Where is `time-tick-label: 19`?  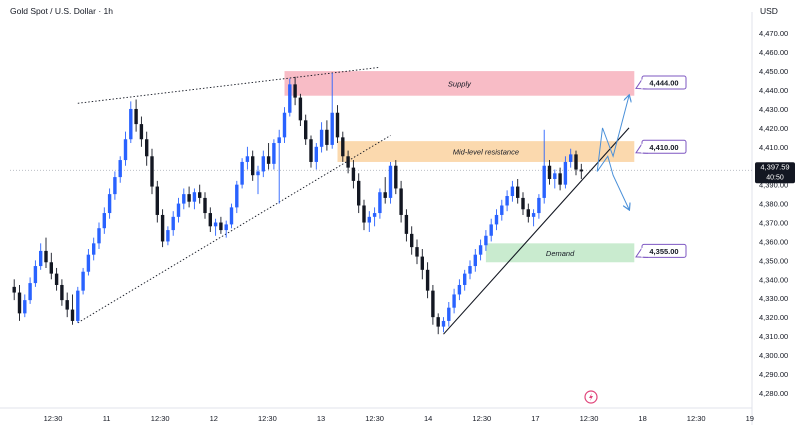 time-tick-label: 19 is located at coordinates (750, 418).